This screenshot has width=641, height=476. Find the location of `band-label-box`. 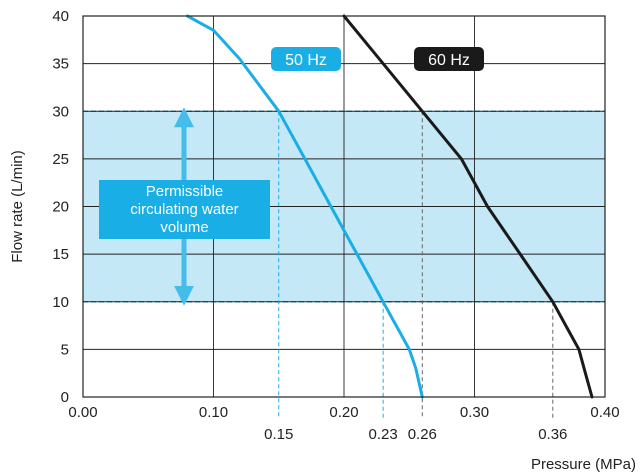

band-label-box is located at coordinates (184, 209).